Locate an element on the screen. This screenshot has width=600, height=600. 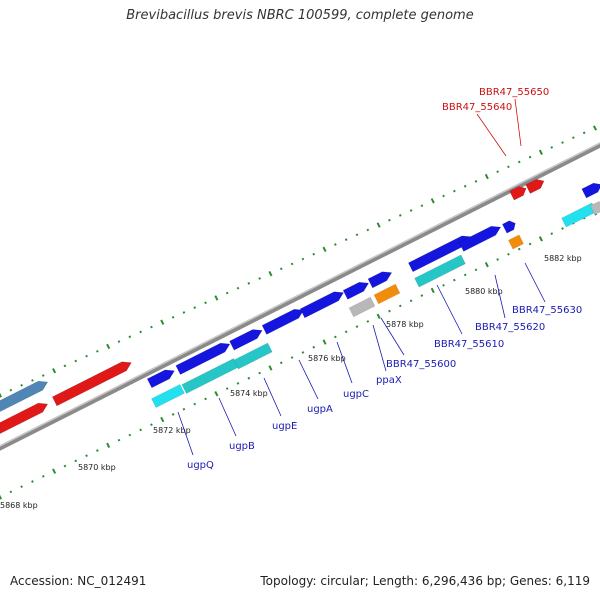
tick-label: 5874 kbp is located at coordinates (249, 393).